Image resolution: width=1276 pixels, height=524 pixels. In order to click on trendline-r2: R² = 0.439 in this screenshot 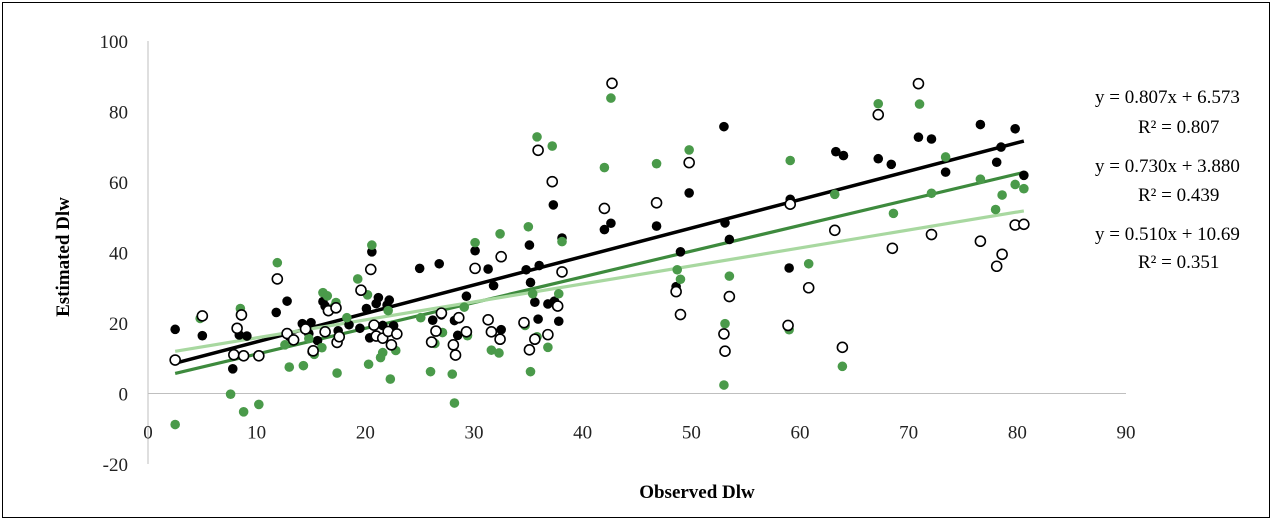, I will do `click(1178, 195)`.